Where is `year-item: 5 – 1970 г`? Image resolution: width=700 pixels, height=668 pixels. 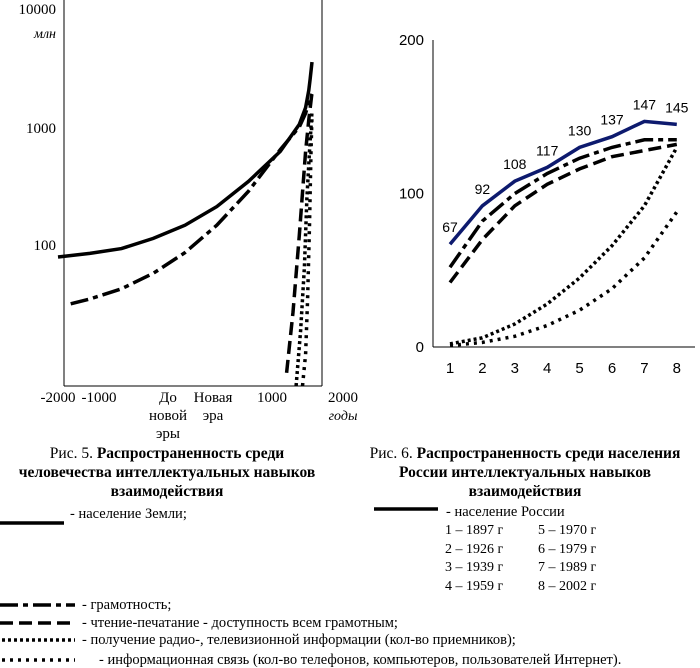 year-item: 5 – 1970 г is located at coordinates (567, 530).